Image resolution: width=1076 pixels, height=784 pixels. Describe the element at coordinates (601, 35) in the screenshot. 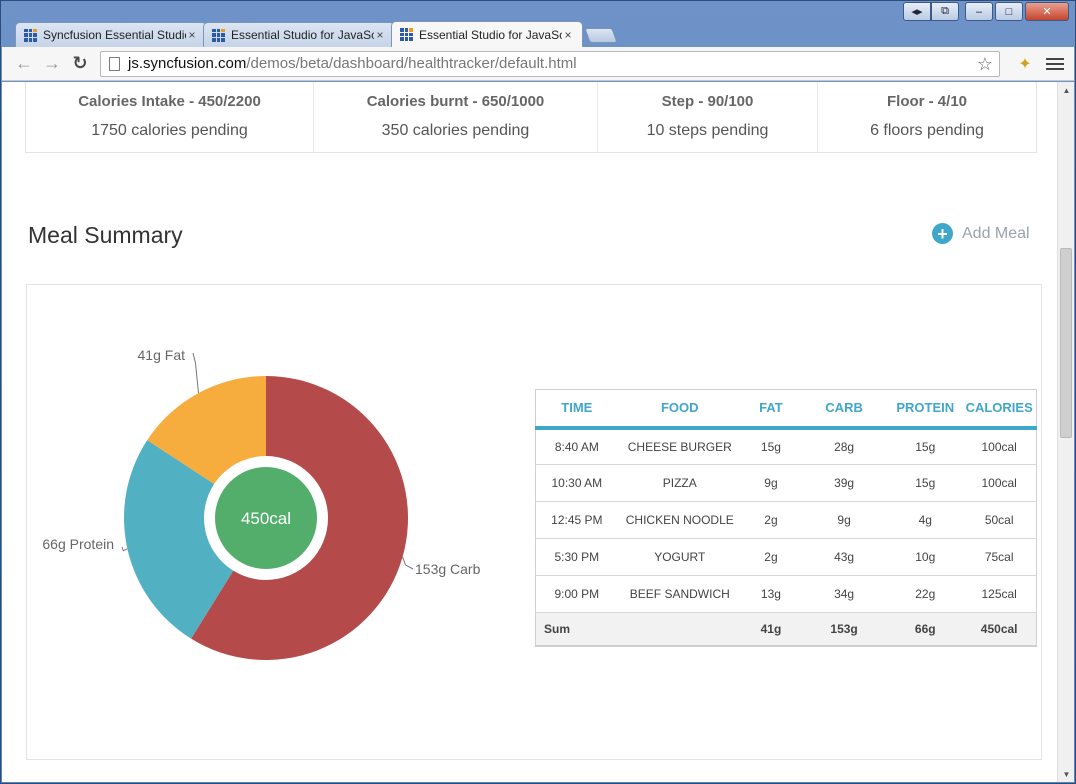

I see `new-tab-button` at that location.